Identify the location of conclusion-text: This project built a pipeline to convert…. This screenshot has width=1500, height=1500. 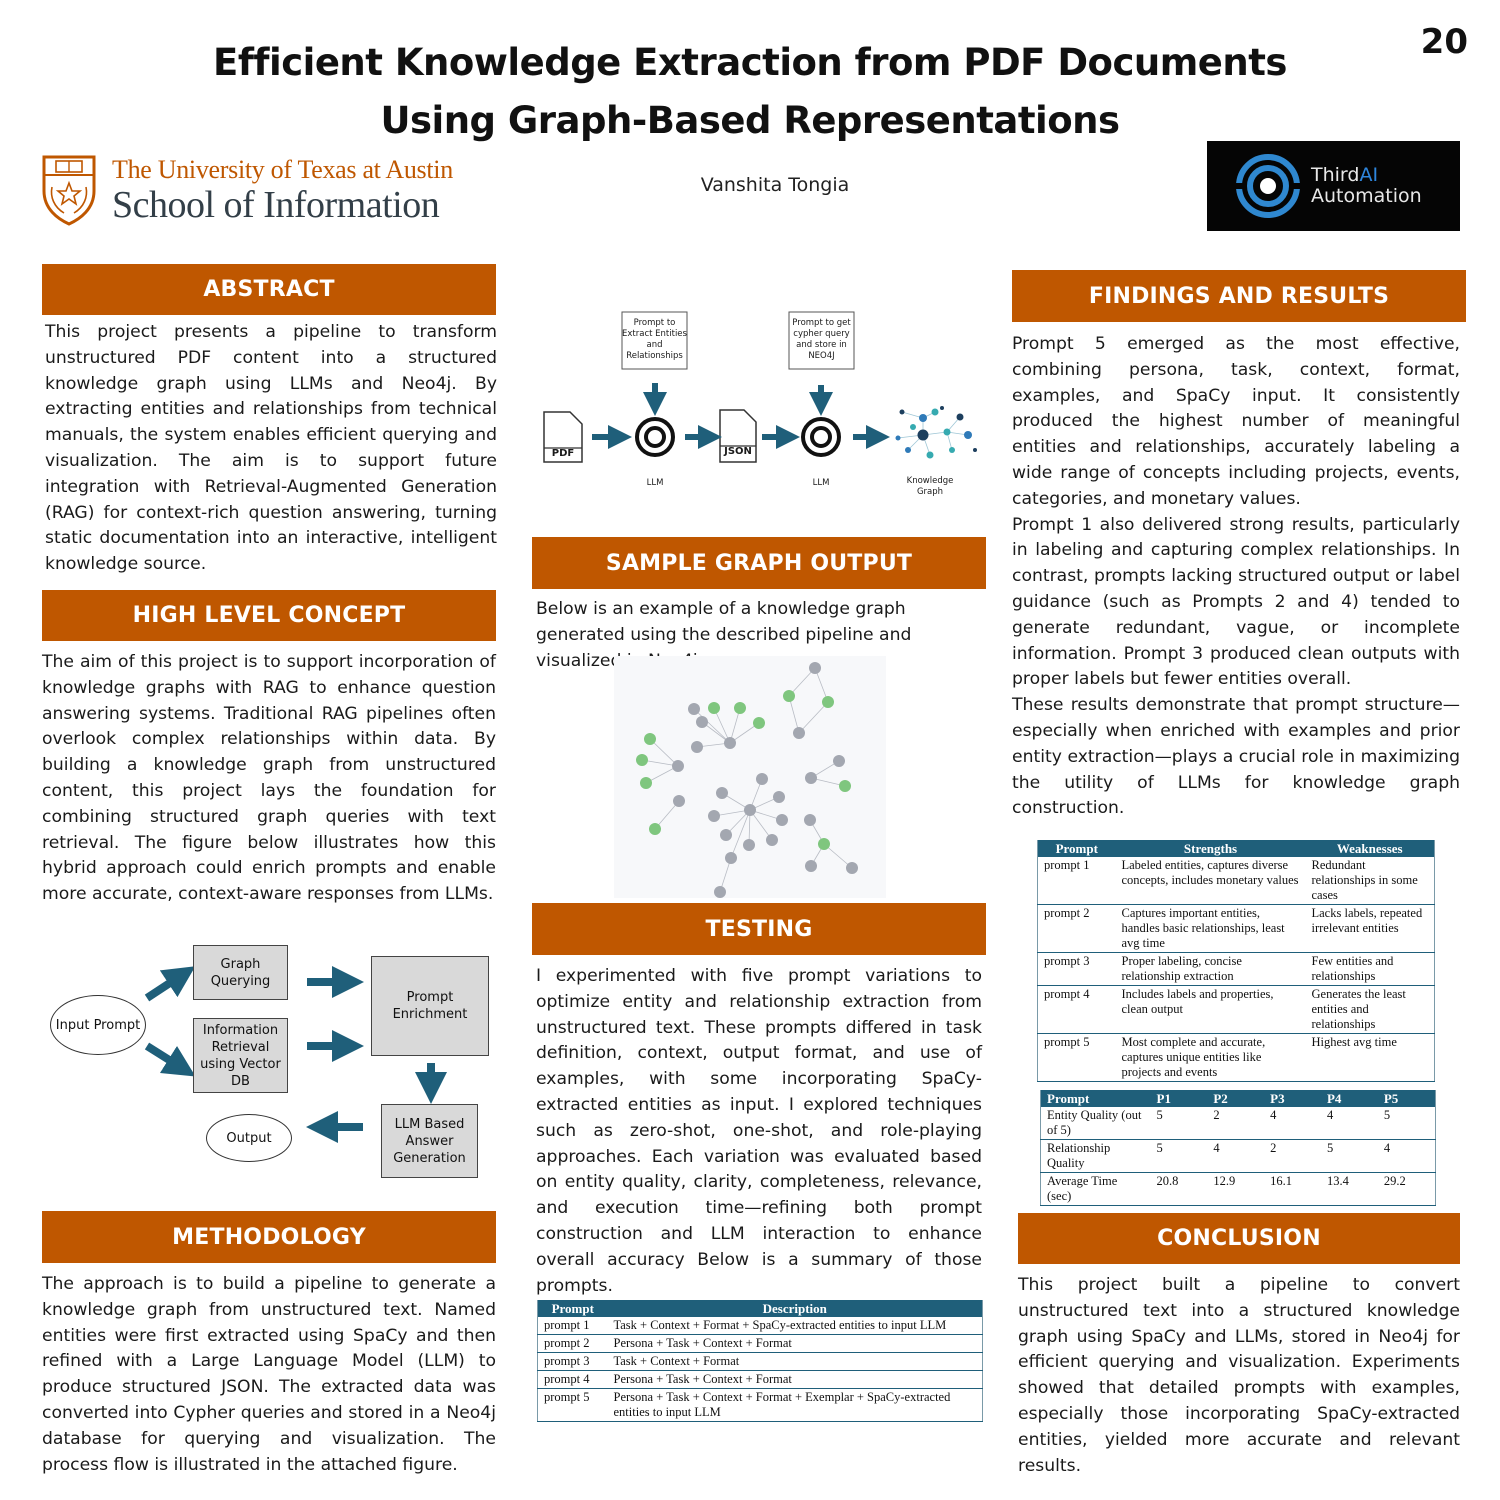
(1239, 1375).